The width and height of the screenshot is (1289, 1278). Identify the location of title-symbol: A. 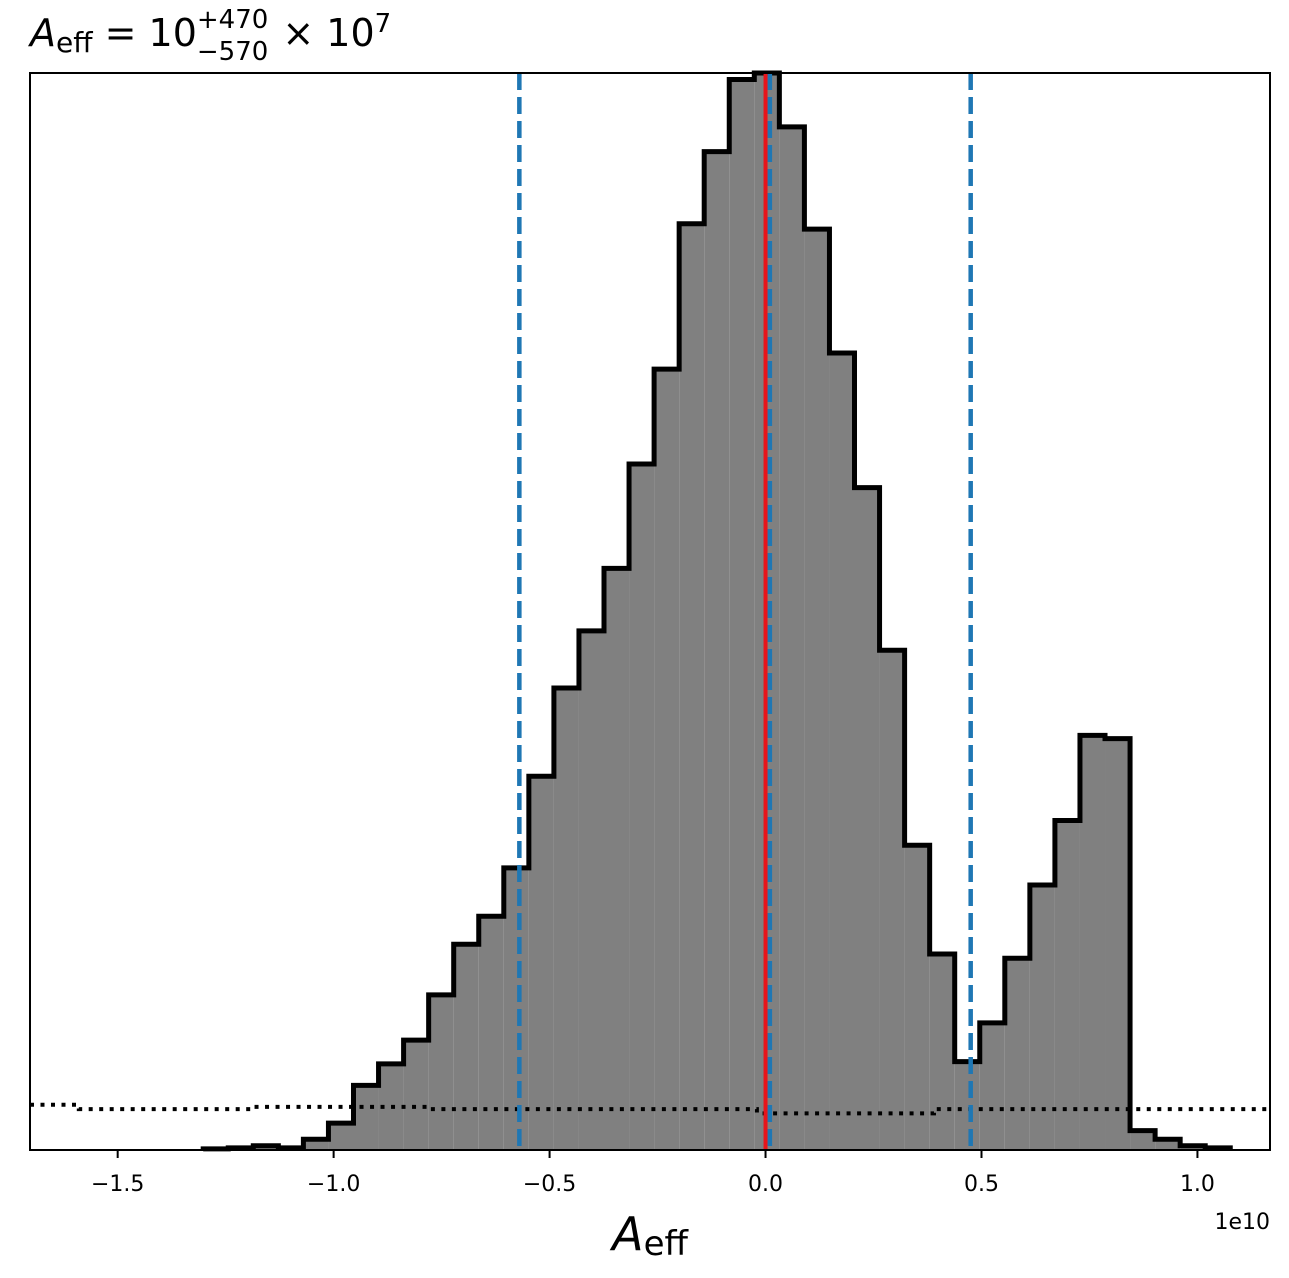
(41, 33).